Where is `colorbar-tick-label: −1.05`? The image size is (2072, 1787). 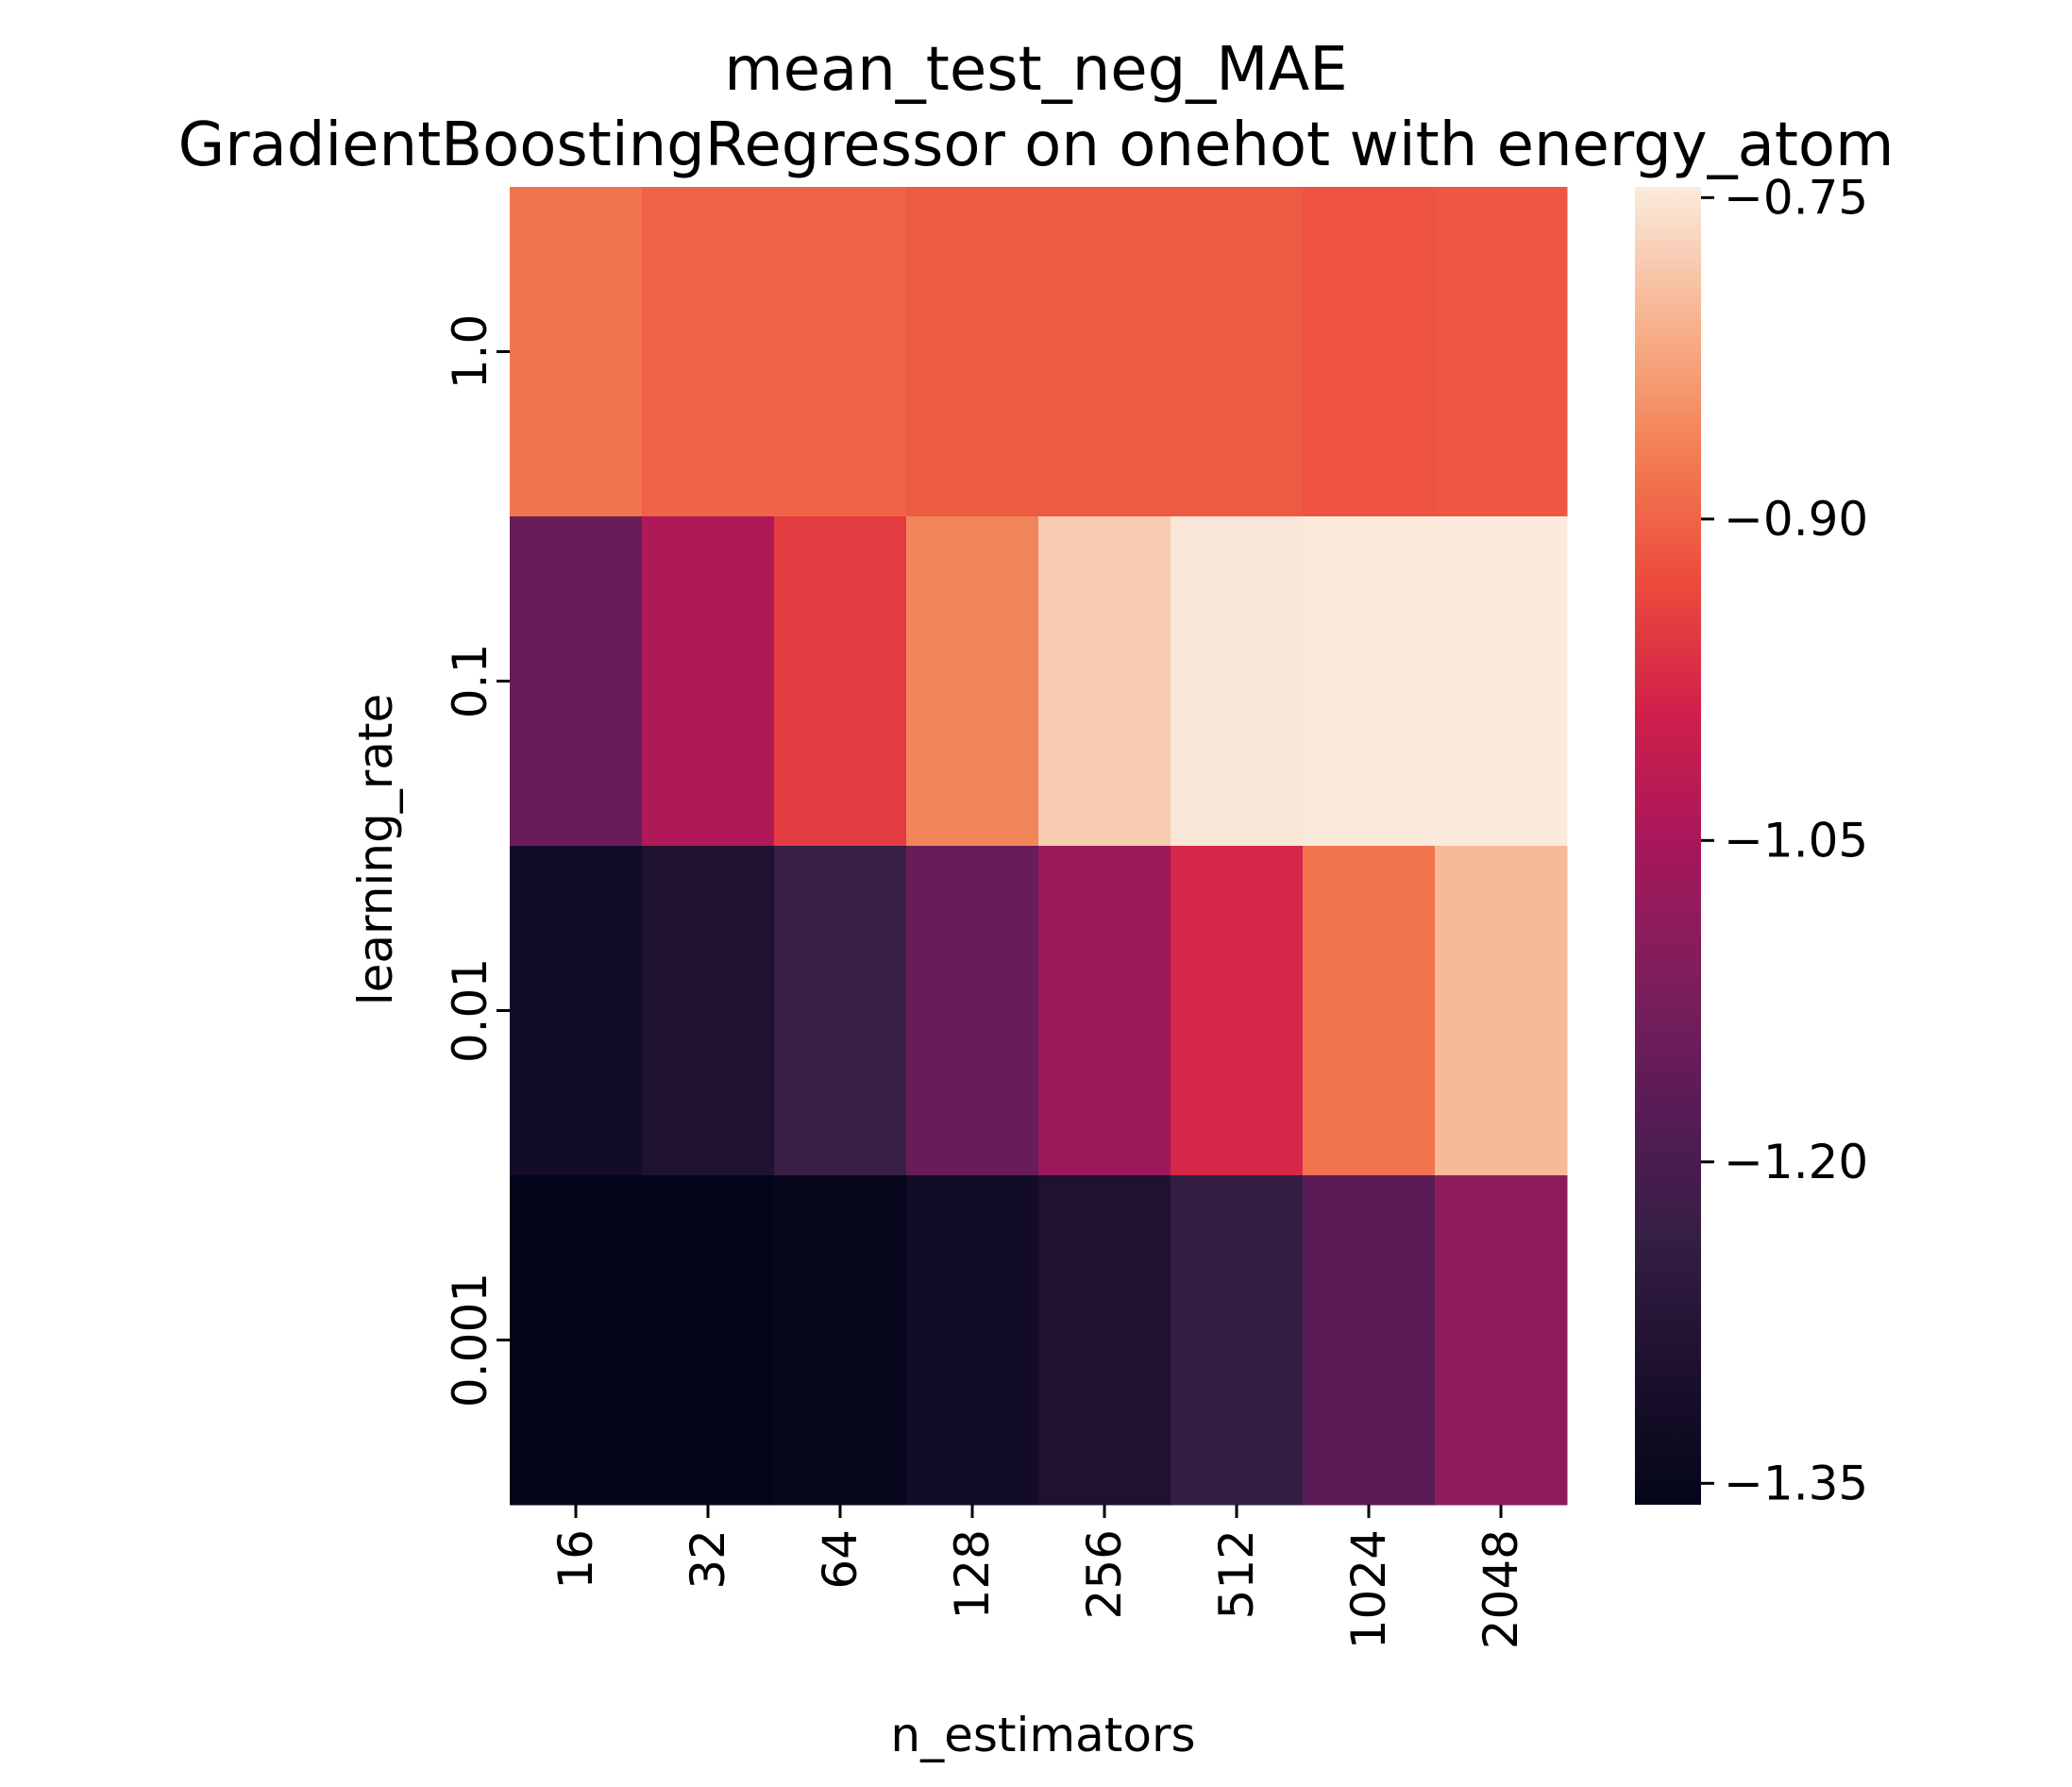
colorbar-tick-label: −1.05 is located at coordinates (1796, 840).